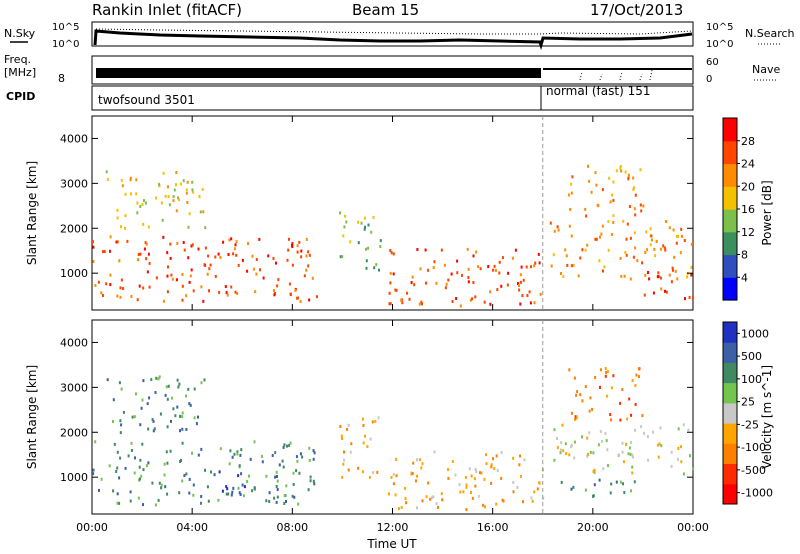  What do you see at coordinates (32, 213) in the screenshot?
I see `power-ylabel: Slant Range [km]` at bounding box center [32, 213].